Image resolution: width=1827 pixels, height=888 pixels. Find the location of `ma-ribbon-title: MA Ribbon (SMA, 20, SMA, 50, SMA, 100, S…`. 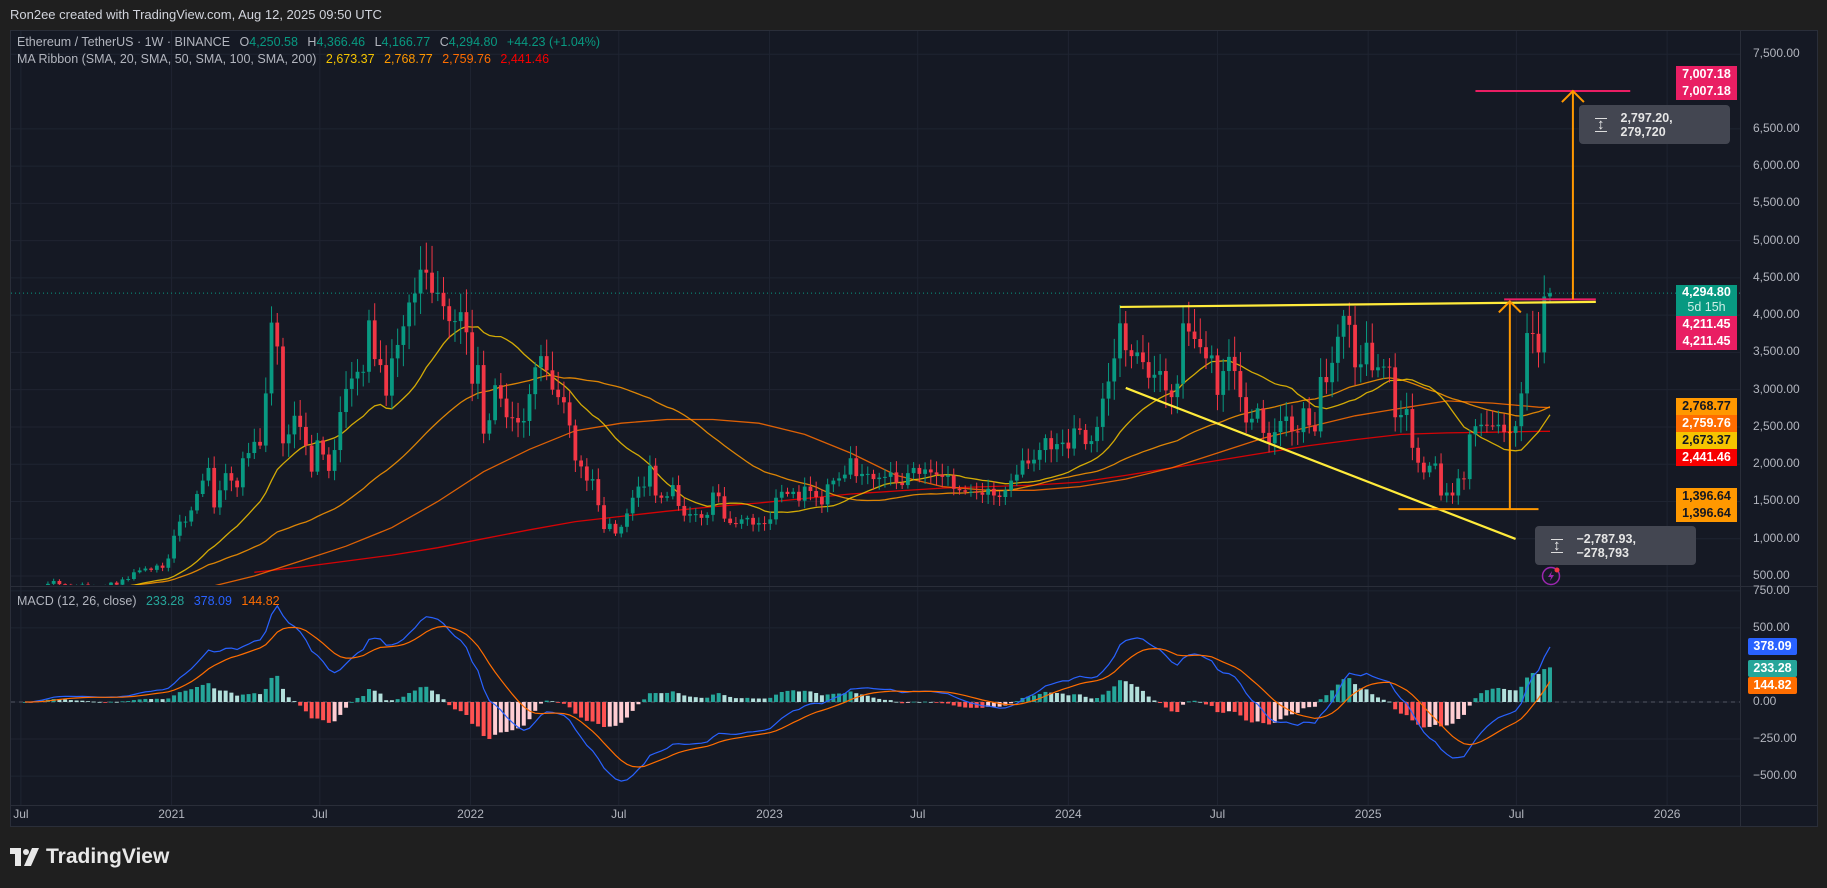

ma-ribbon-title: MA Ribbon (SMA, 20, SMA, 50, SMA, 100, S… is located at coordinates (167, 59).